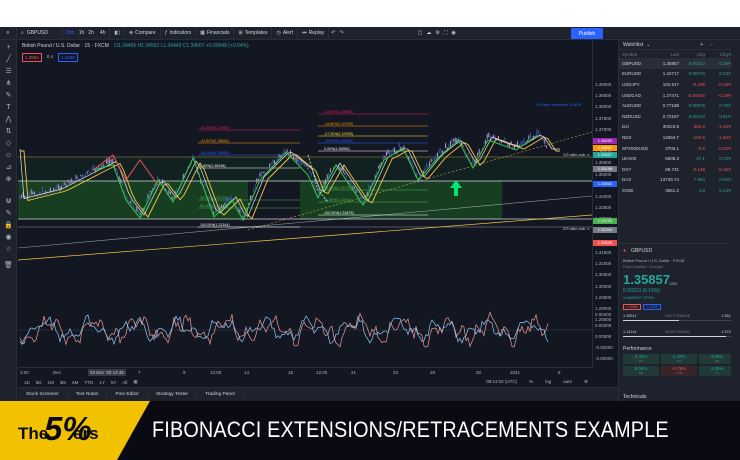  I want to click on legend-instrument: British Pound / U.S. Dollar, so click(51, 46).